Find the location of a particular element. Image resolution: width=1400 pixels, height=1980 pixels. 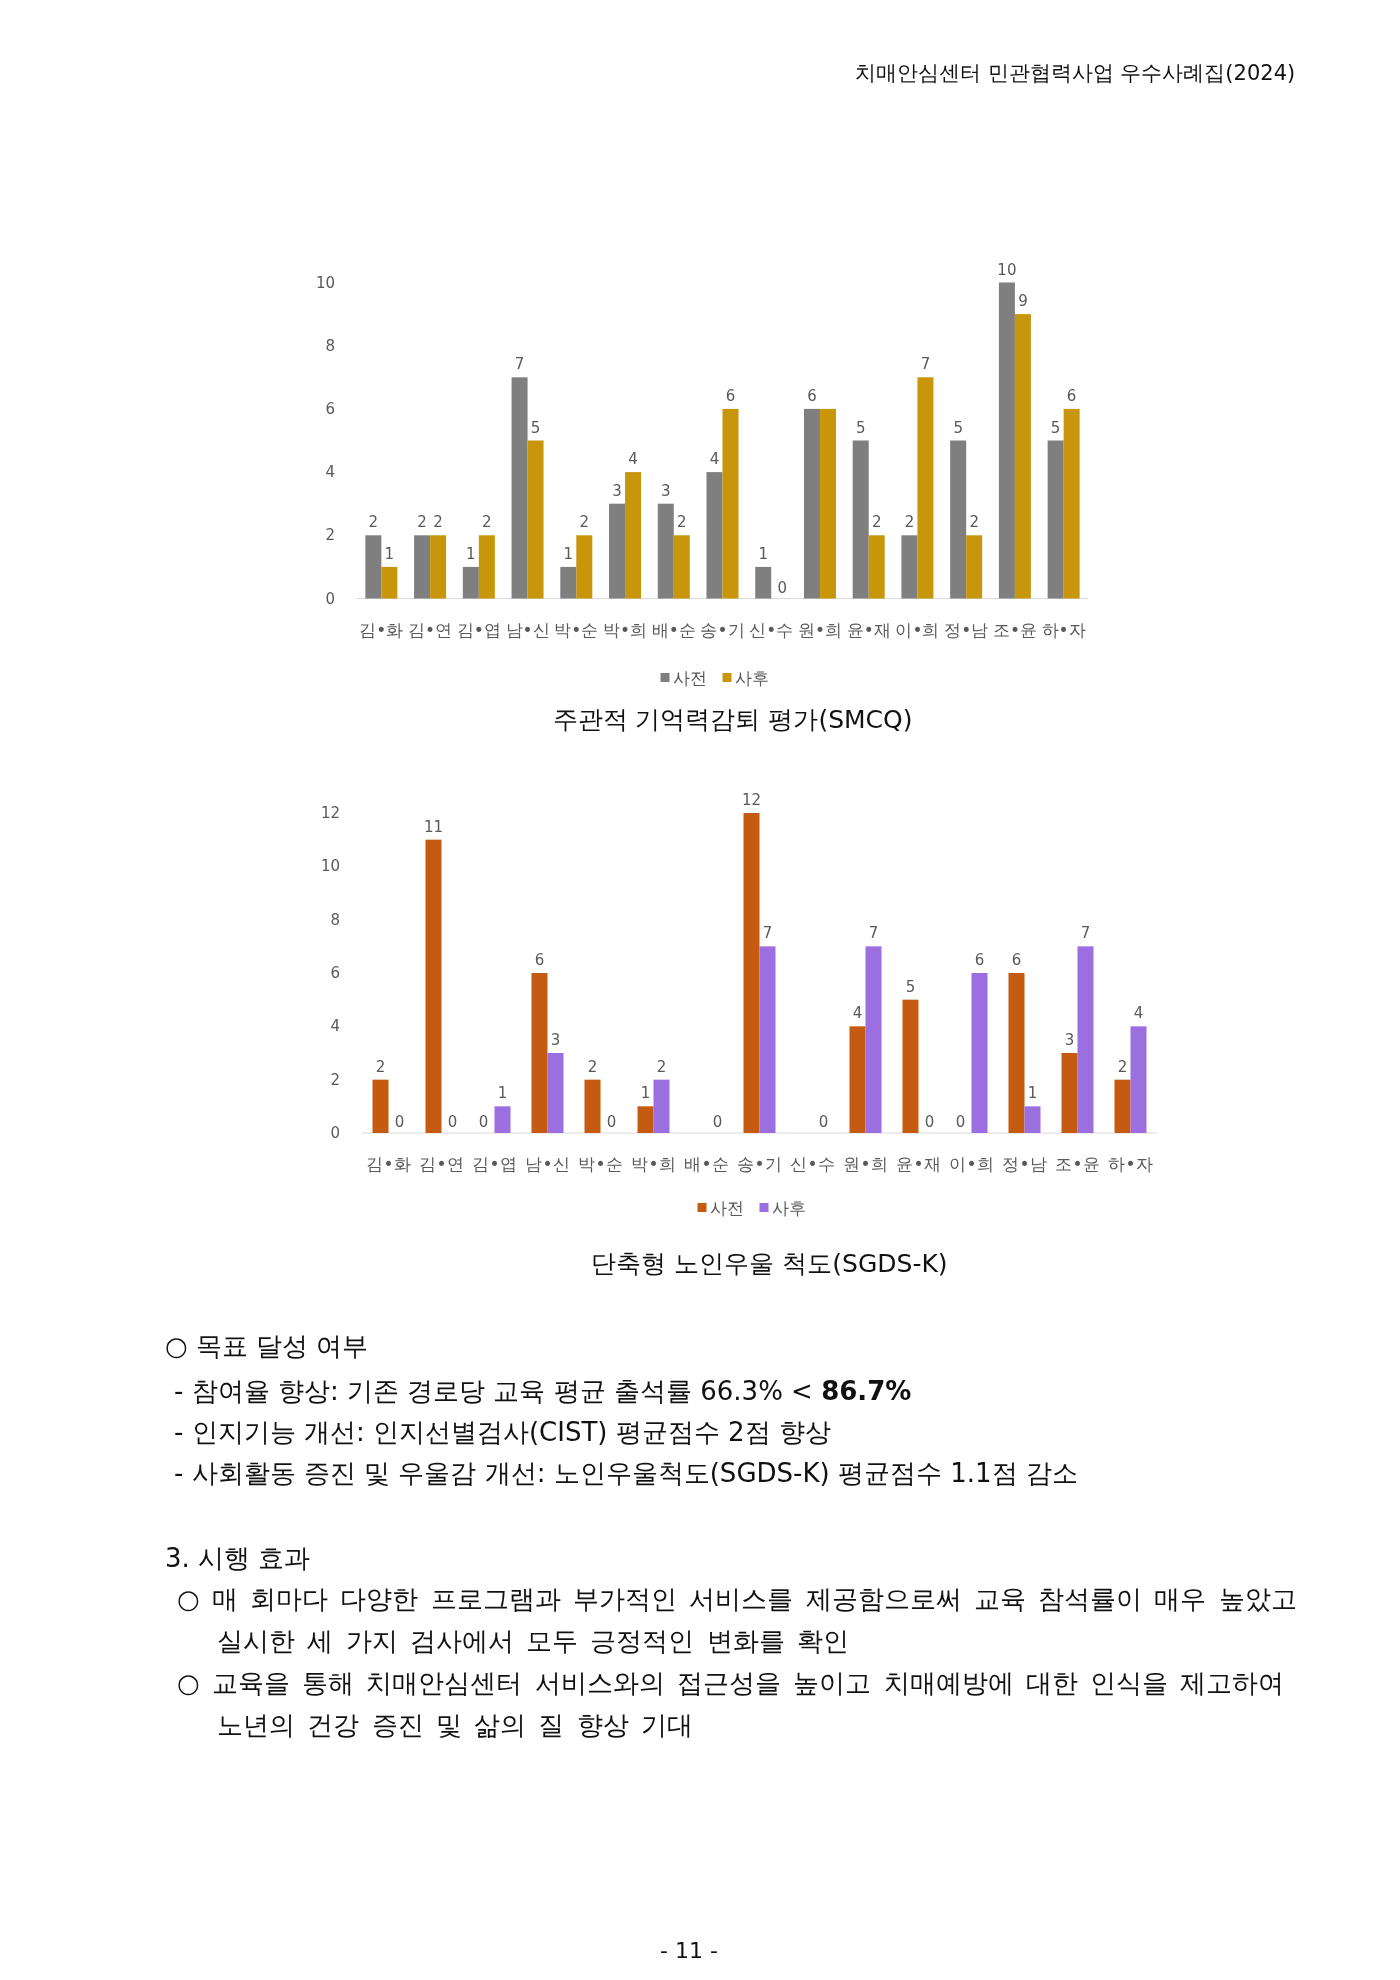

x-tick-label: 김•연 is located at coordinates (430, 630).